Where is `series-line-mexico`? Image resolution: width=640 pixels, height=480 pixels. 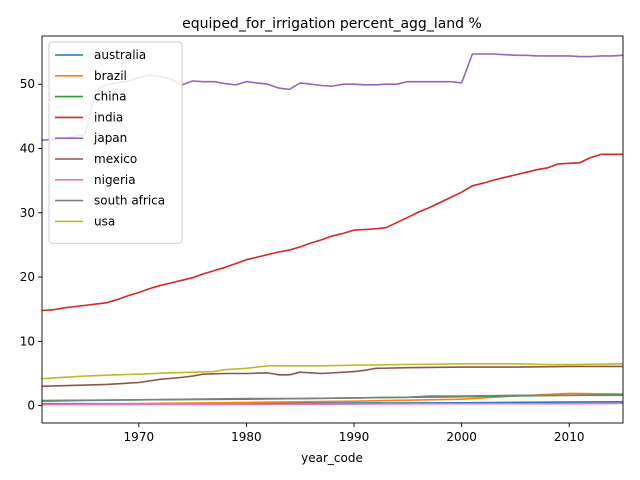 series-line-mexico is located at coordinates (332, 376).